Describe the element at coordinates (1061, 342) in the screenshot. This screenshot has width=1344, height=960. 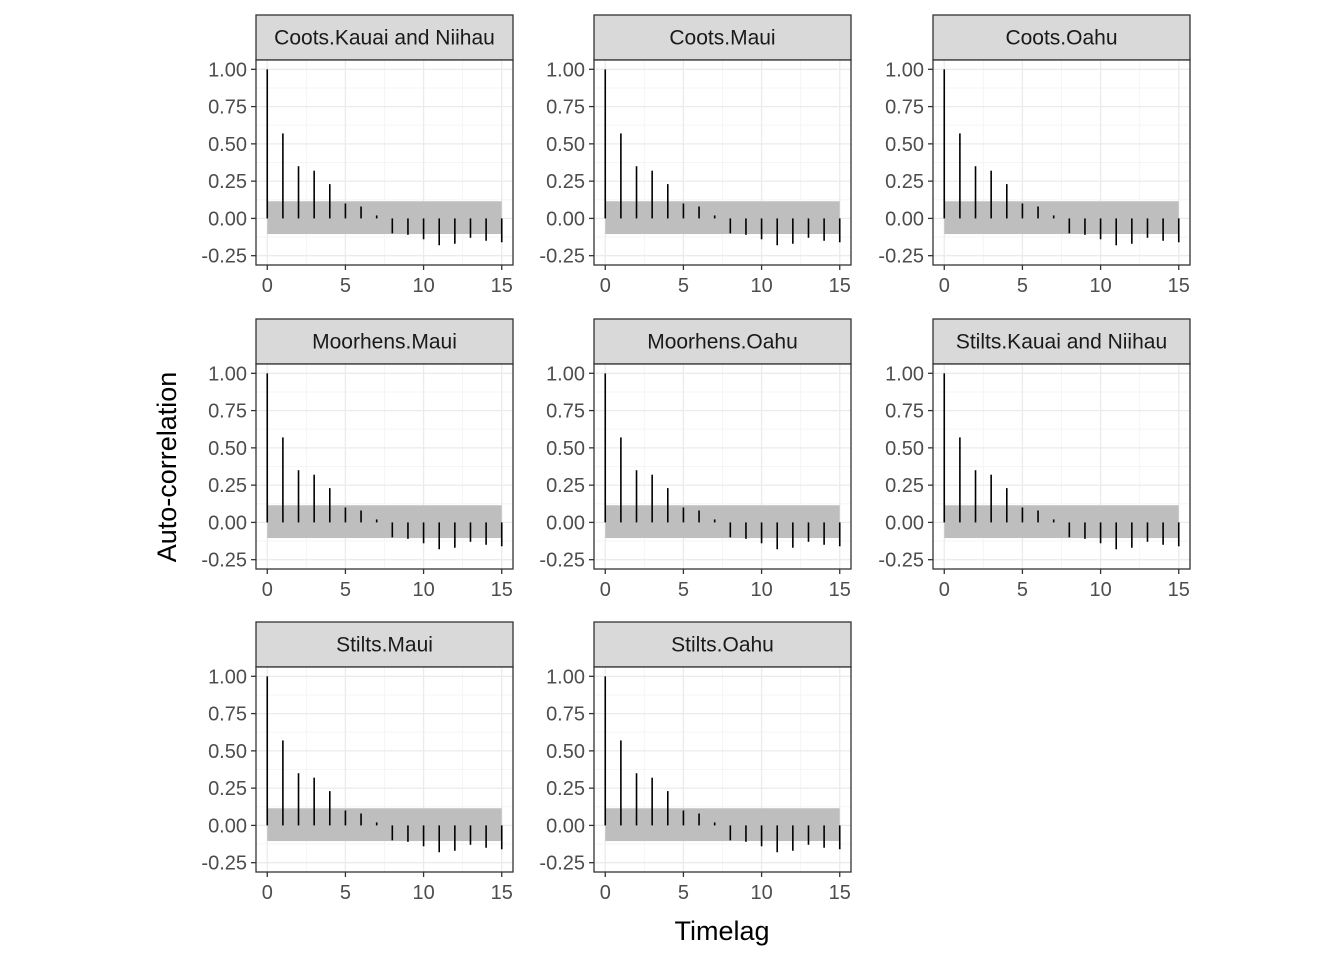
I see `strip-title: Stilts.Kauai and Niihau` at that location.